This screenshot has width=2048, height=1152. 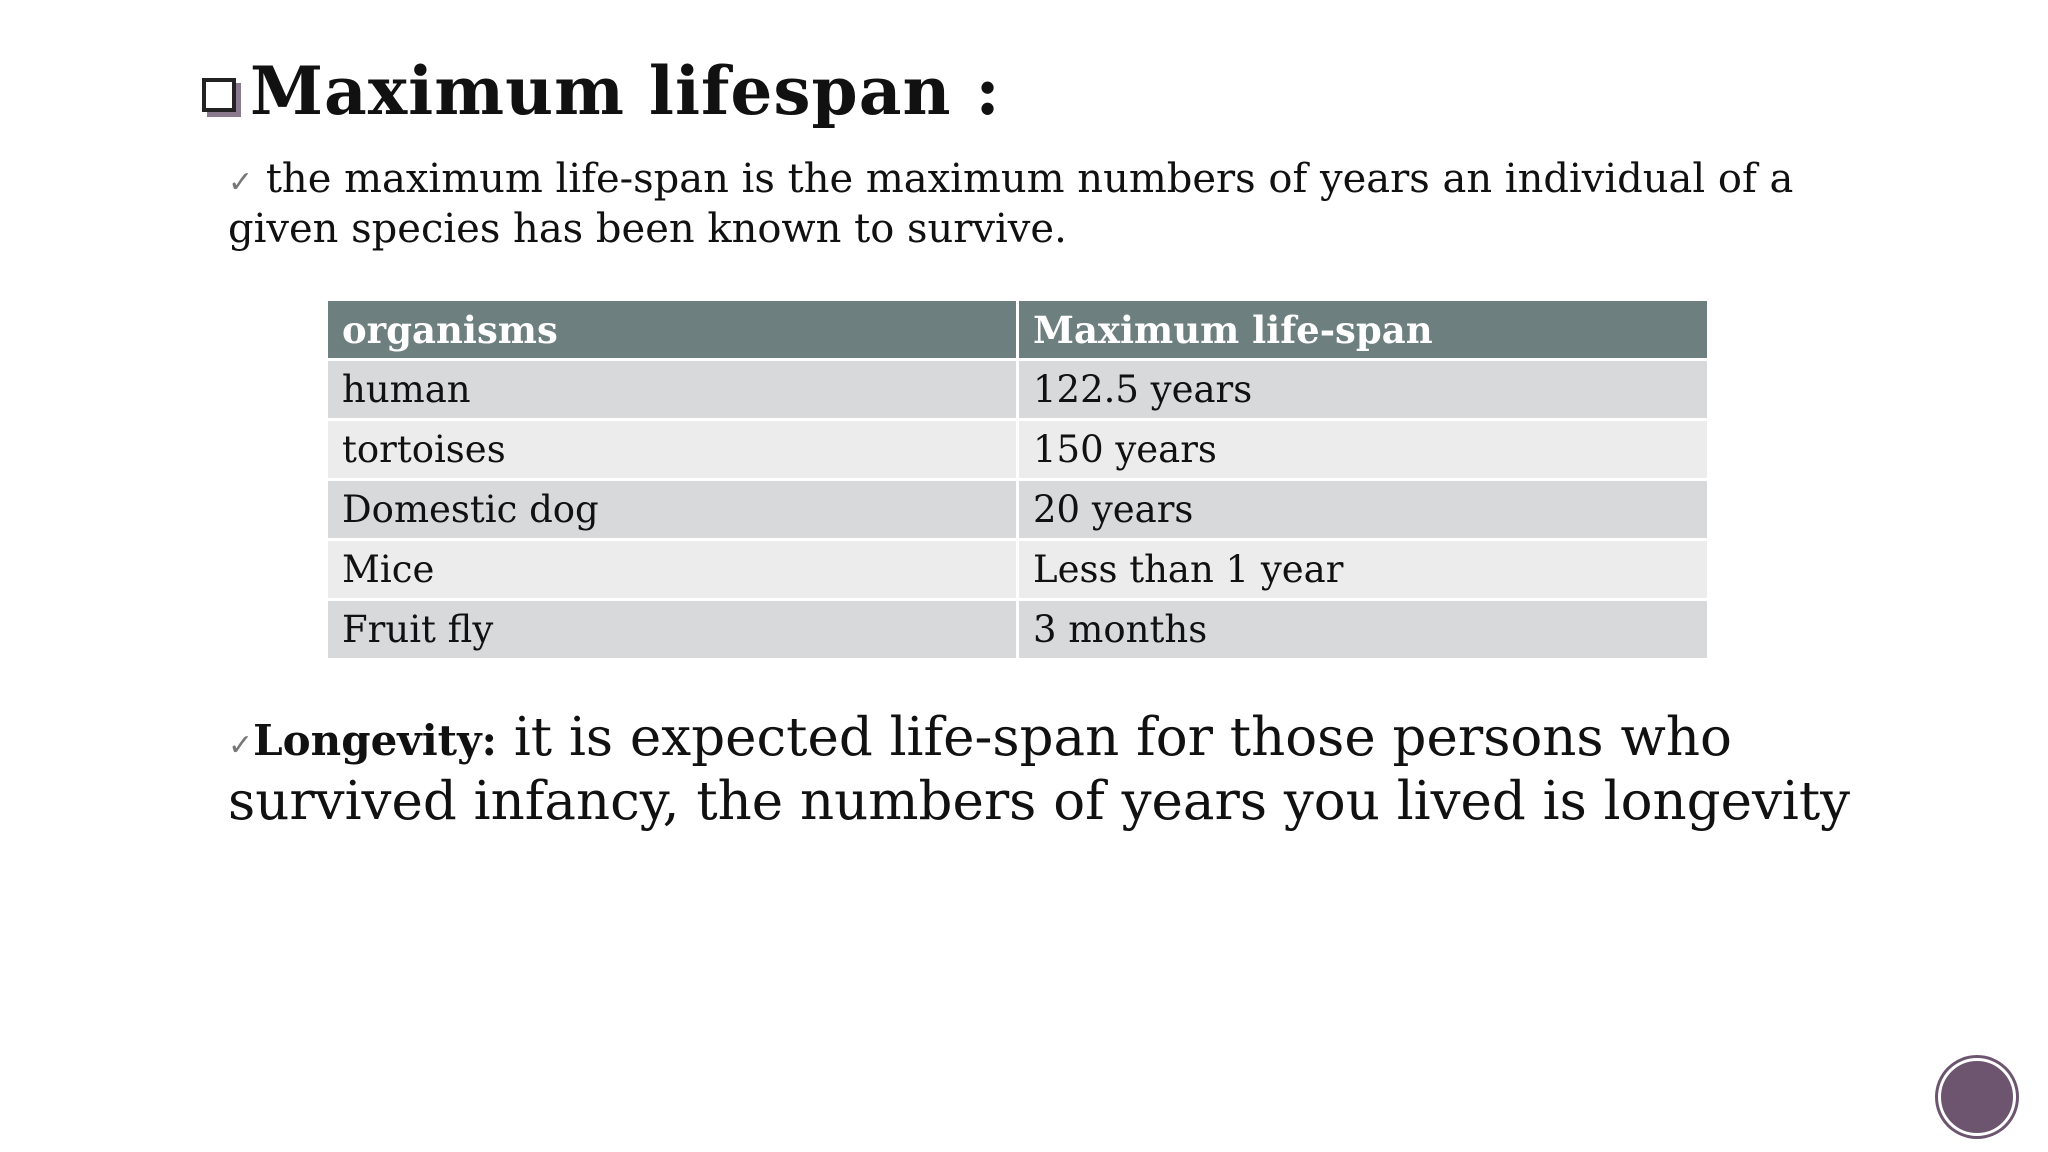 I want to click on longevity-term: Longevity:, so click(x=375, y=740).